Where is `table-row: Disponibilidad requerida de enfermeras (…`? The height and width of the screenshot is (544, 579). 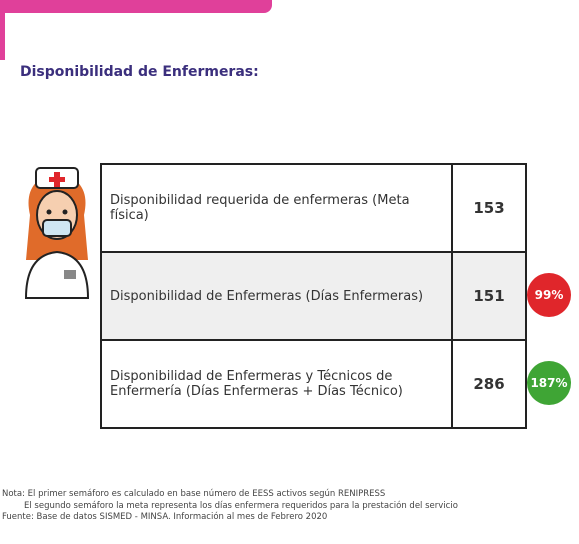
table-row: Disponibilidad requerida de enfermeras (… is located at coordinates (313, 208).